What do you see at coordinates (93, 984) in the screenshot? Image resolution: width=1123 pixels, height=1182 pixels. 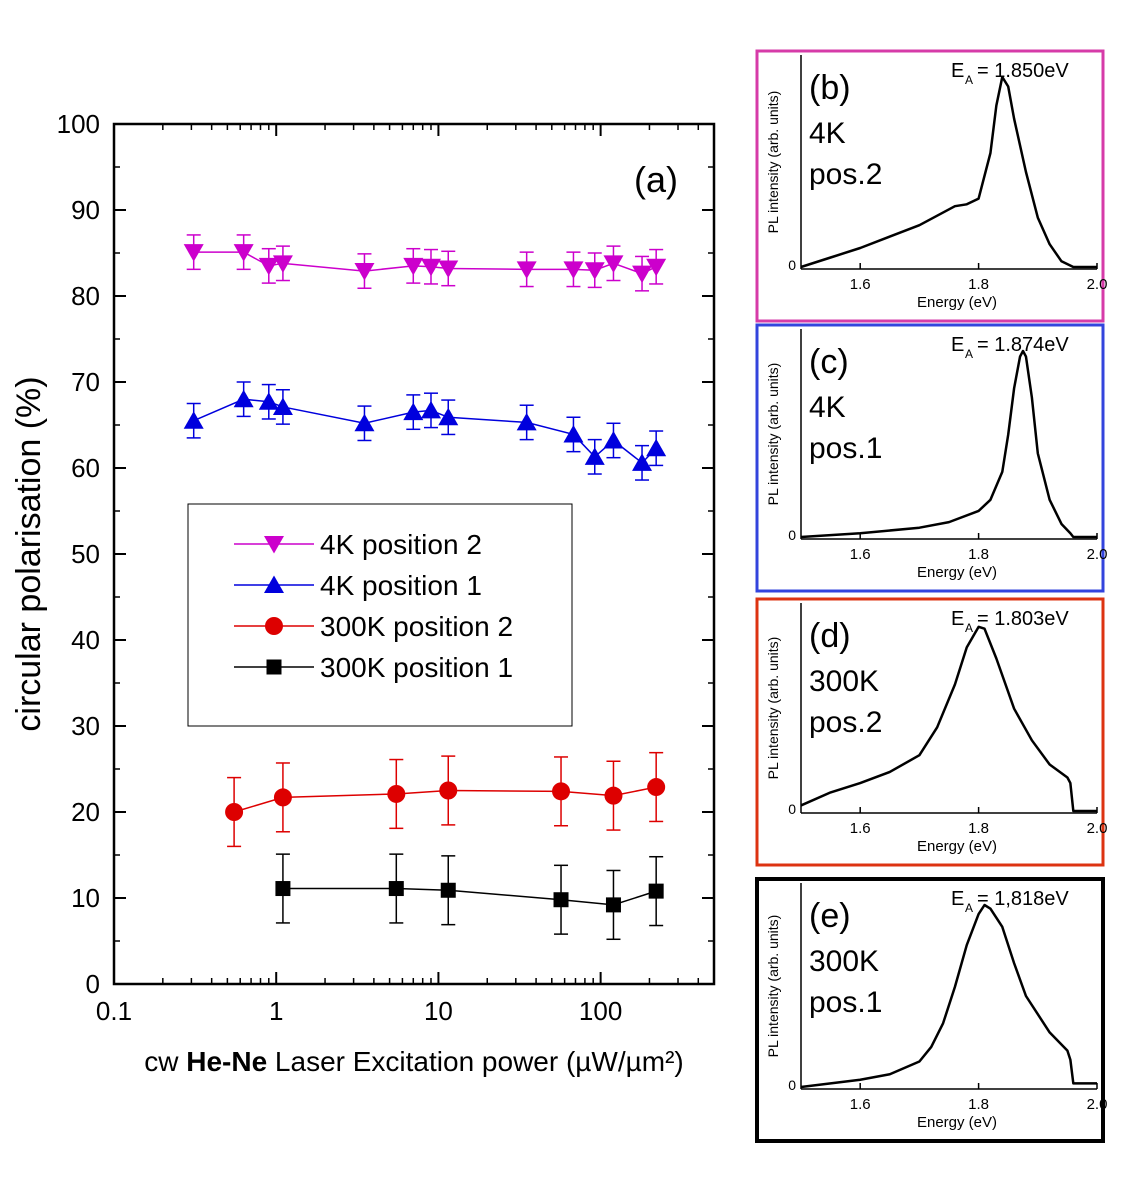 I see `y-tick-label: 0` at bounding box center [93, 984].